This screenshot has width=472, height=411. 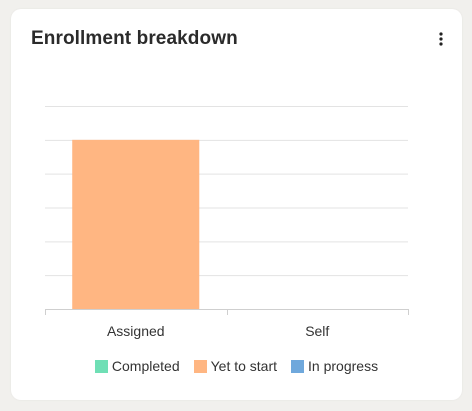 What do you see at coordinates (136, 331) in the screenshot?
I see `x-tick-label-assigned: Assigned` at bounding box center [136, 331].